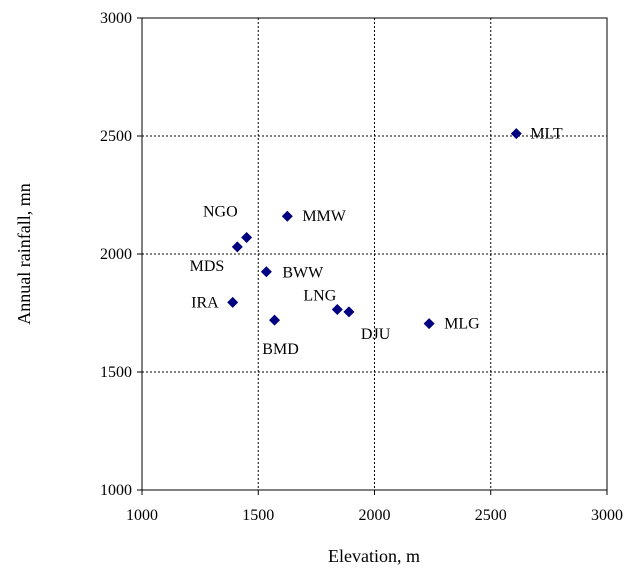 Image resolution: width=639 pixels, height=569 pixels. Describe the element at coordinates (142, 515) in the screenshot. I see `x-tick-label: 1000` at that location.